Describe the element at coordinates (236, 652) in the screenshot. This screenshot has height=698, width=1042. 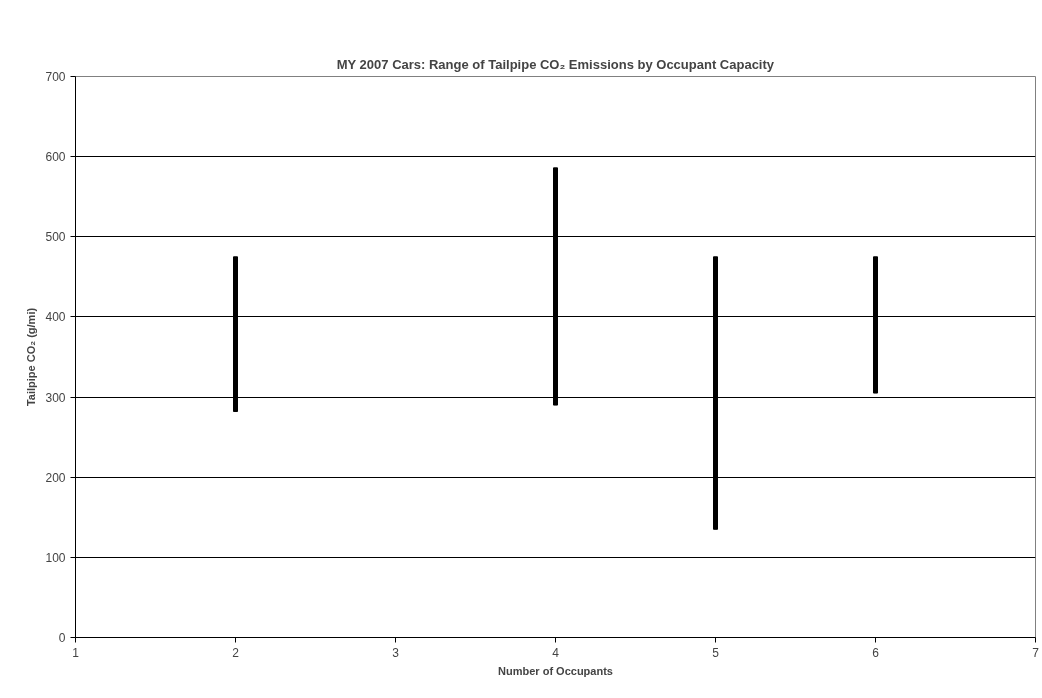
I see `x-tick-label: 2` at that location.